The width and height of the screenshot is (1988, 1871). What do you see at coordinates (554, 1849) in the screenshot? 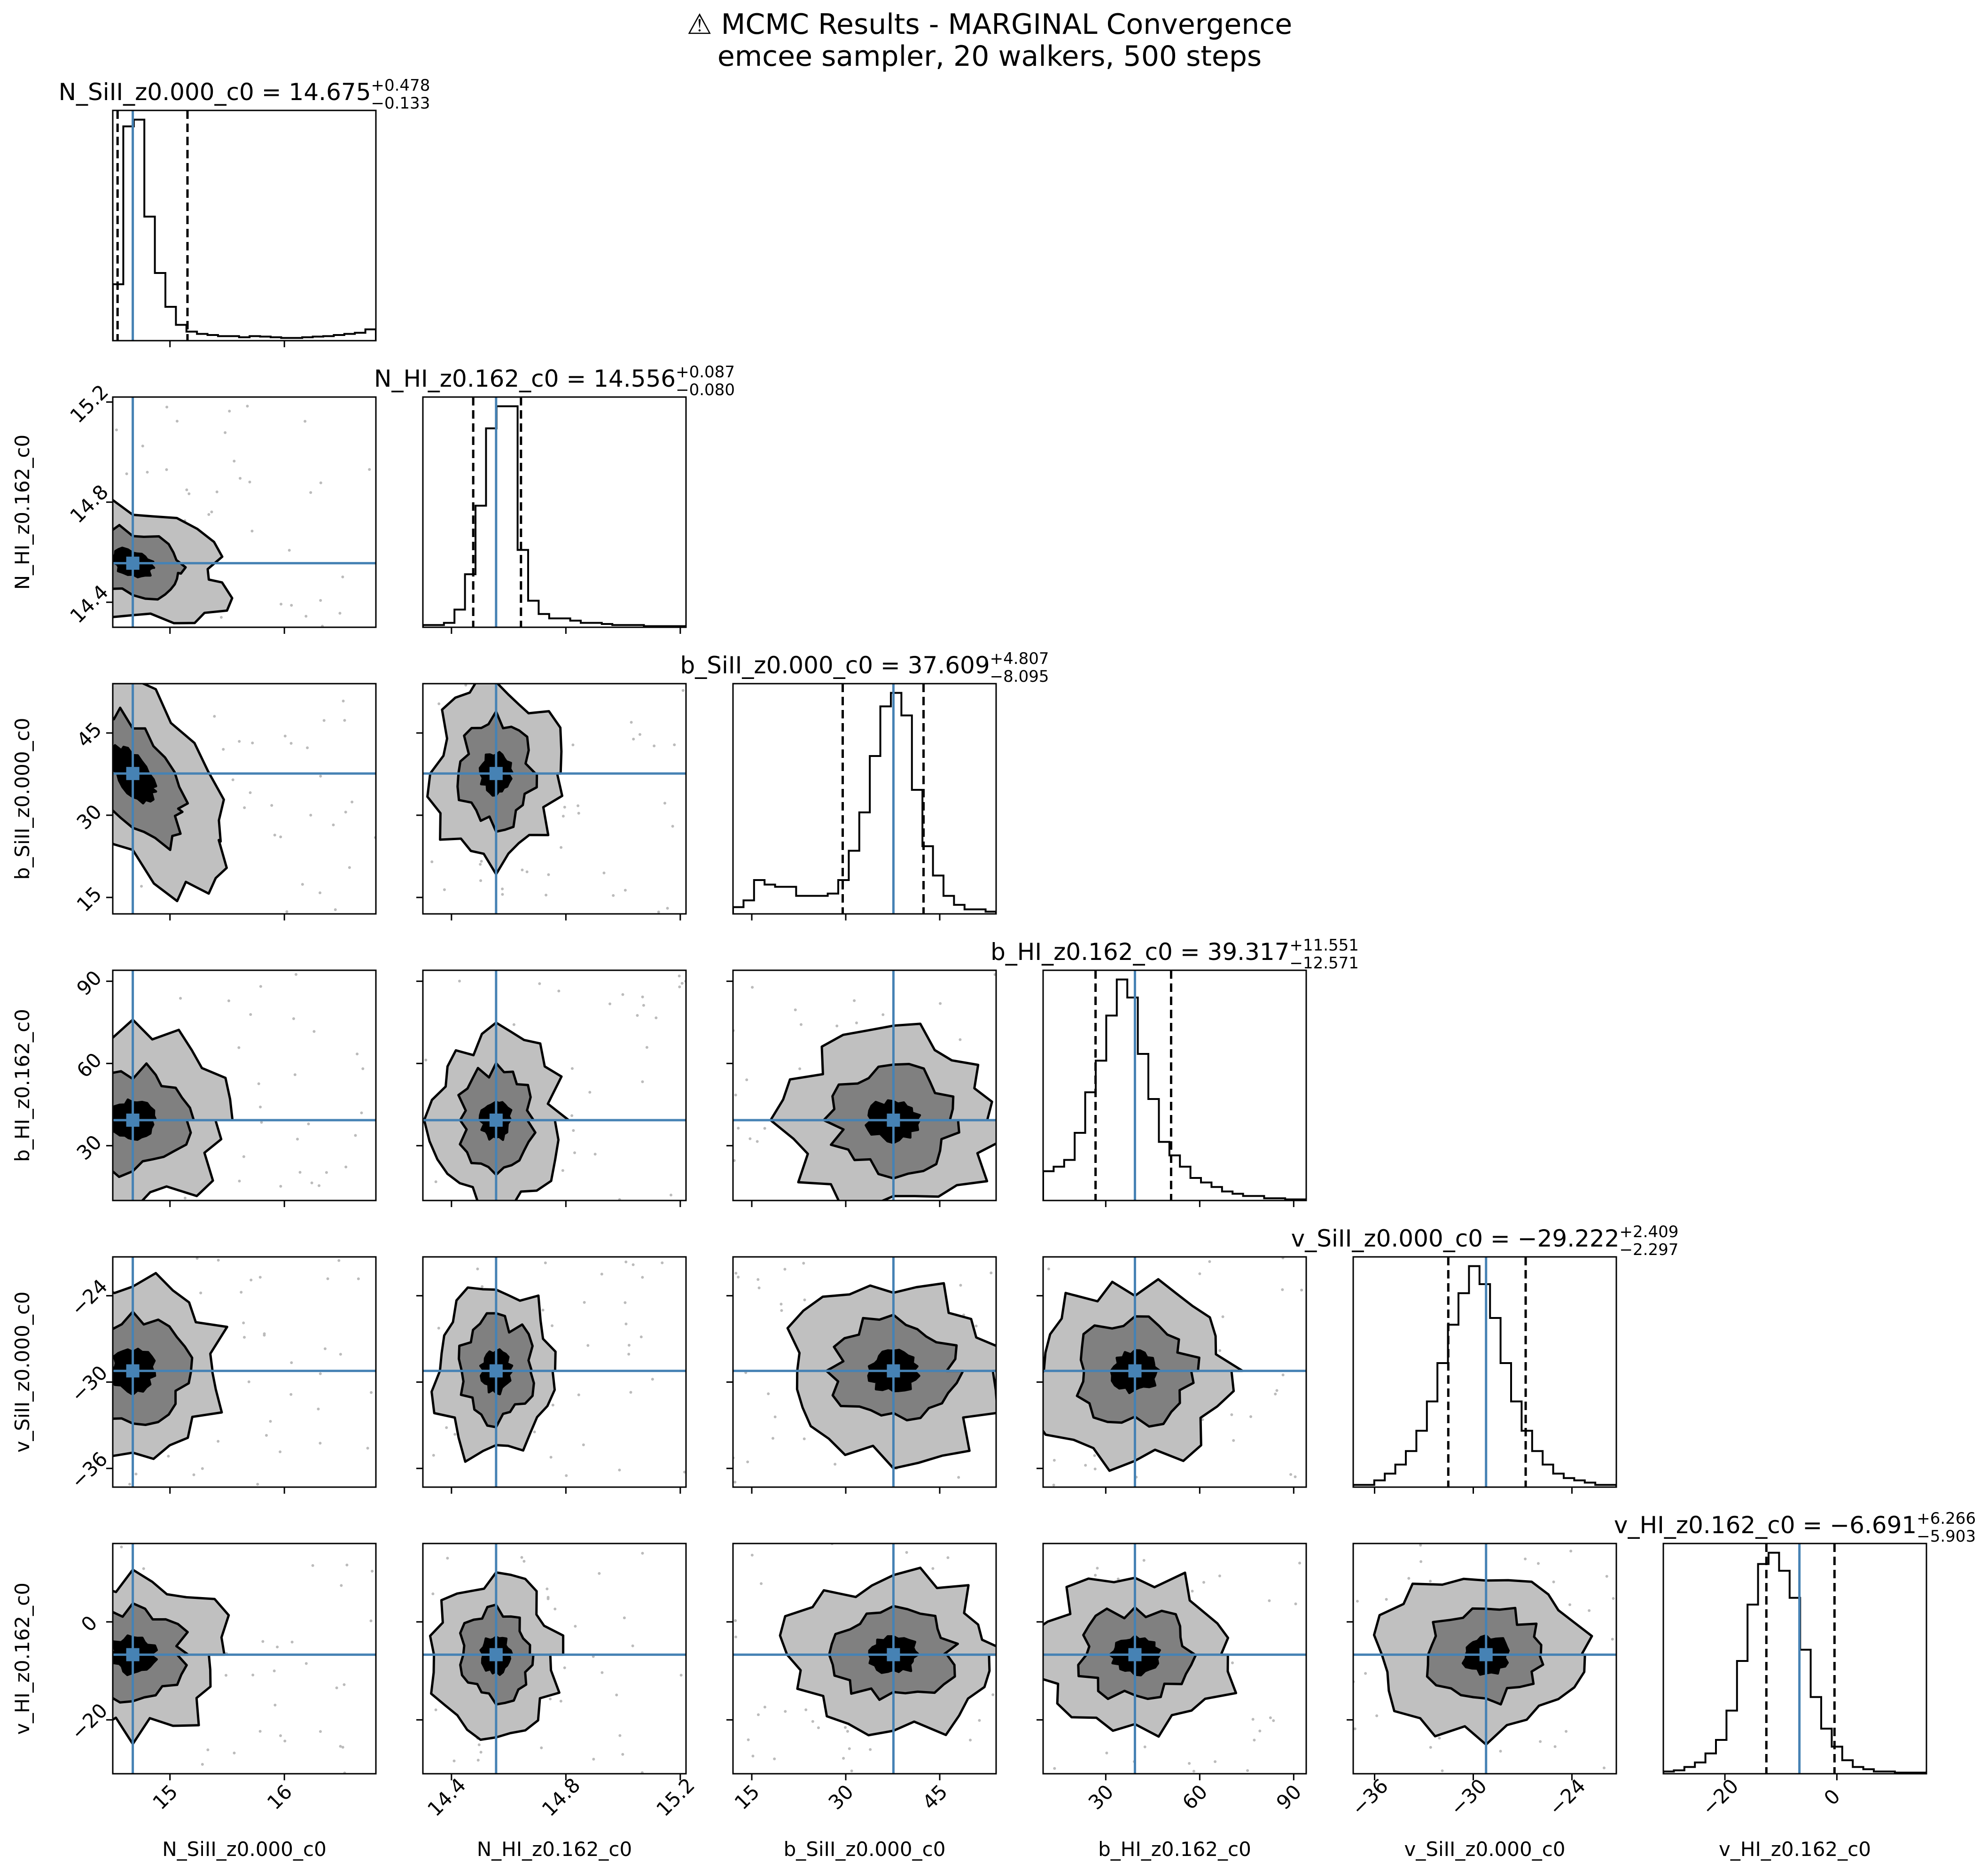
I see `x-axis-label: N_HI_z0.162_c0` at bounding box center [554, 1849].